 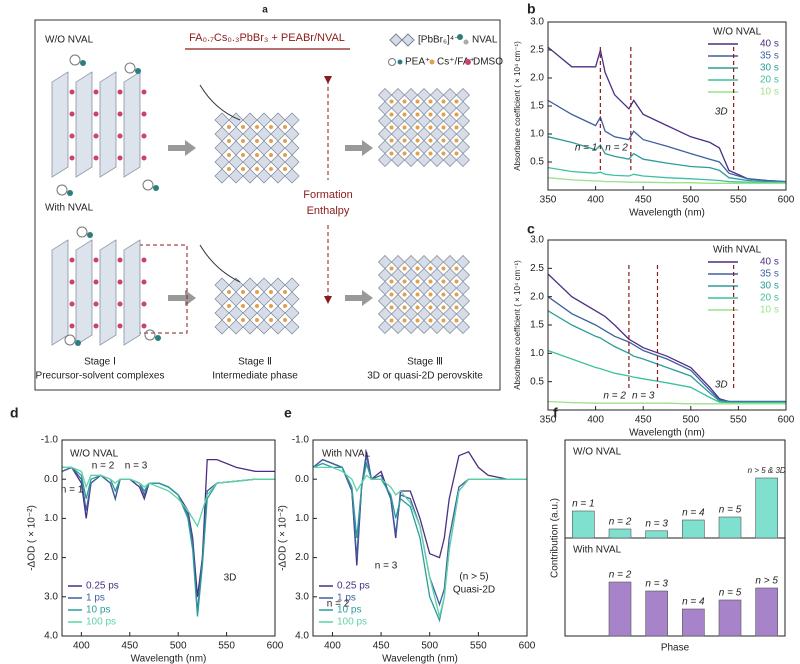 What do you see at coordinates (737, 250) in the screenshot?
I see `legend-title: With NVAL` at bounding box center [737, 250].